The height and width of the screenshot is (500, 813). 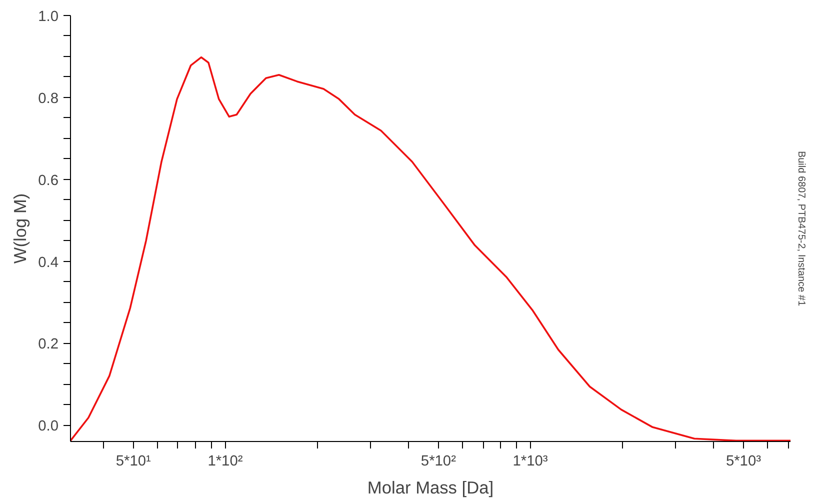 I want to click on x-tick-label: 1*10², so click(x=225, y=462).